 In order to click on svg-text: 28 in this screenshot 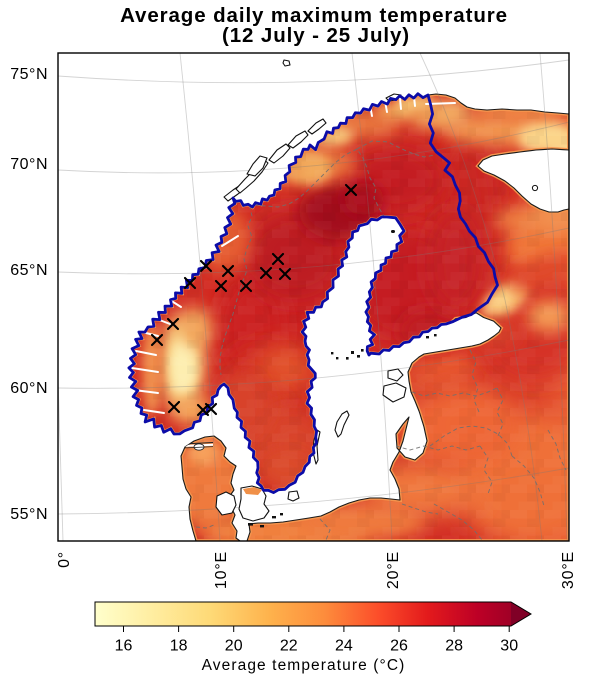, I will do `click(454, 646)`.